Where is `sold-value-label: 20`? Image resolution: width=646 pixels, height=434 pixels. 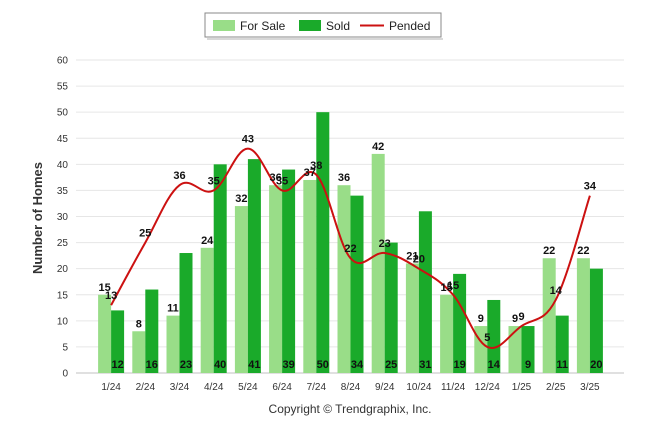
sold-value-label: 20 is located at coordinates (596, 365).